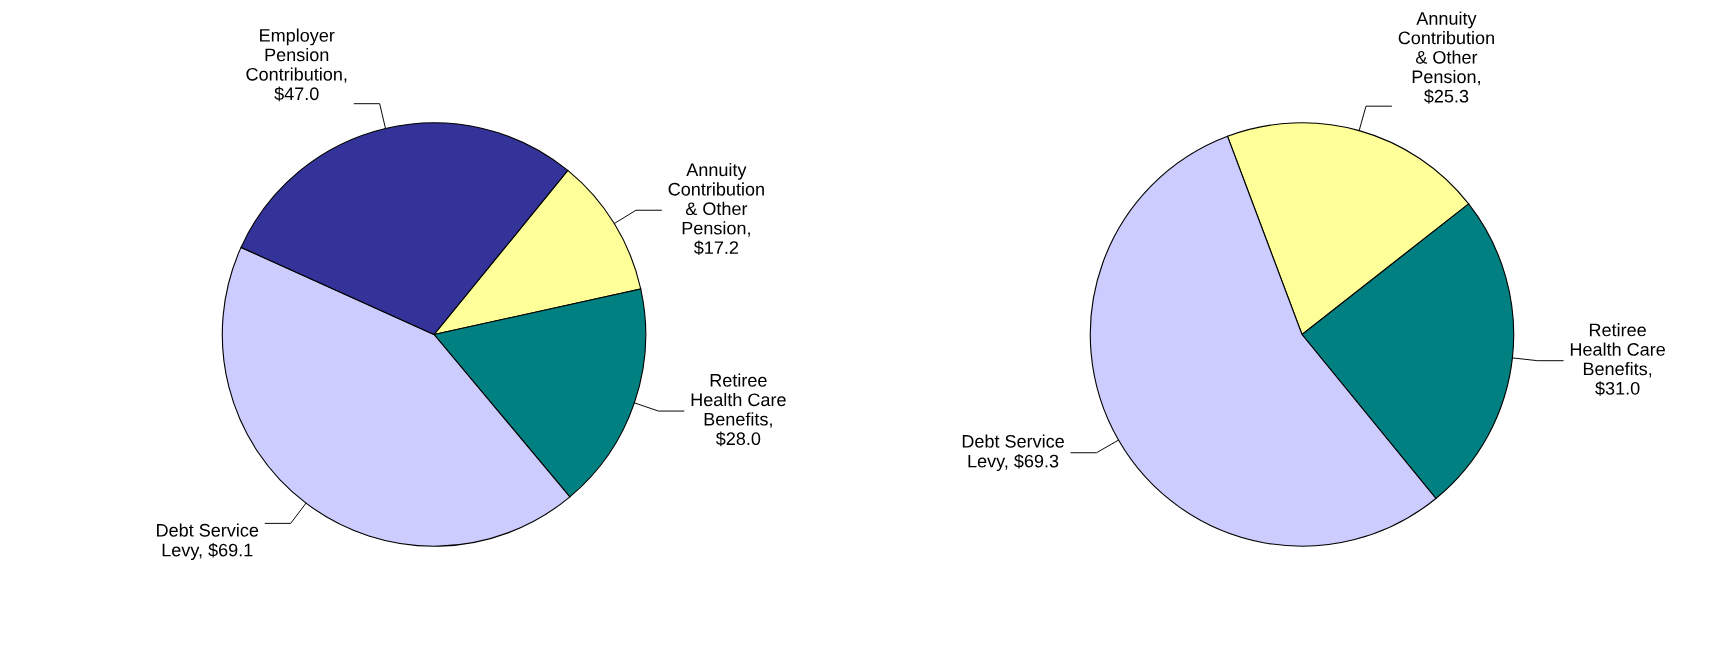  Describe the element at coordinates (296, 65) in the screenshot. I see `slice-label: Employer Pension Contribution, $47.0` at that location.